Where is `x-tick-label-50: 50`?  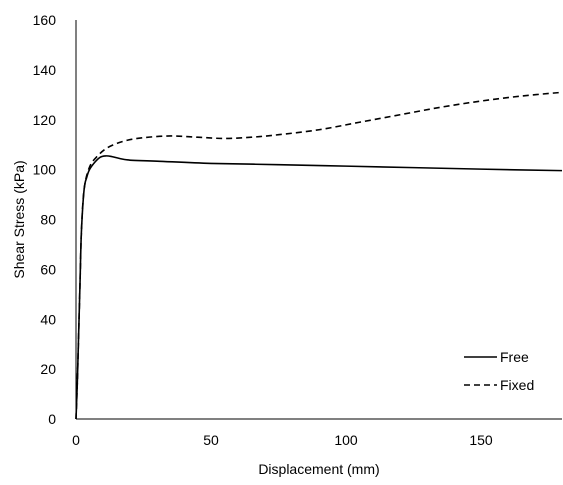 x-tick-label-50: 50 is located at coordinates (211, 440).